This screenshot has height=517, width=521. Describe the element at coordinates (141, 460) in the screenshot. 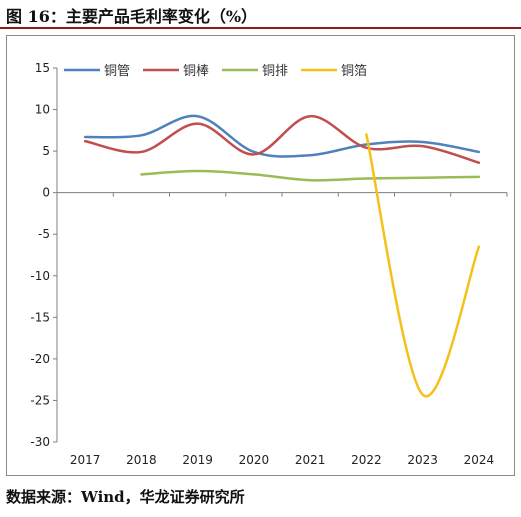

I see `x-tick-label: 2018` at that location.